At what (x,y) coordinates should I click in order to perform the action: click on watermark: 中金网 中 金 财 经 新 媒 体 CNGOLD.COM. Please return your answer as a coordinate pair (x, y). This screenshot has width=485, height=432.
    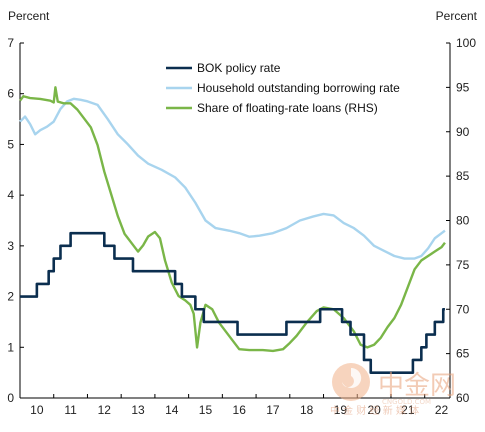
    Looking at the image, I should click on (393, 390).